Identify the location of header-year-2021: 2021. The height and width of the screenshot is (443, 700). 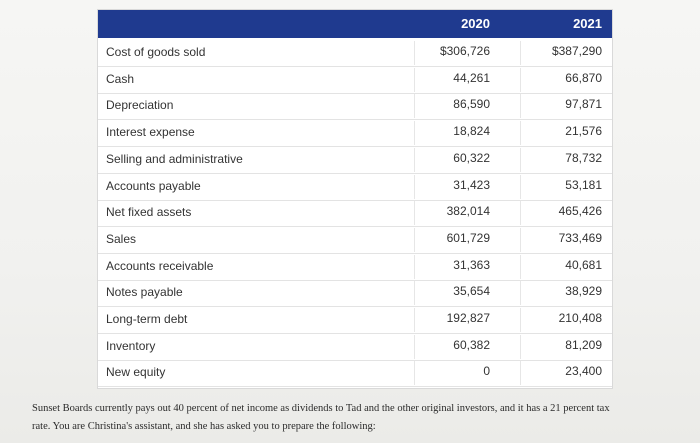
(587, 23).